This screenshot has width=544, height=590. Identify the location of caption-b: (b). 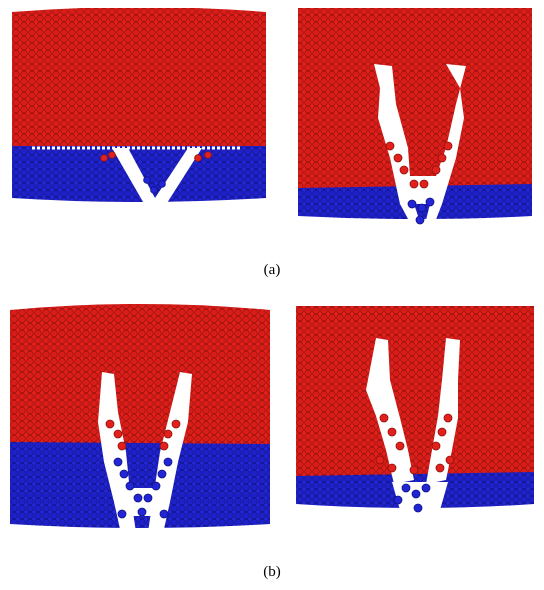
(272, 572).